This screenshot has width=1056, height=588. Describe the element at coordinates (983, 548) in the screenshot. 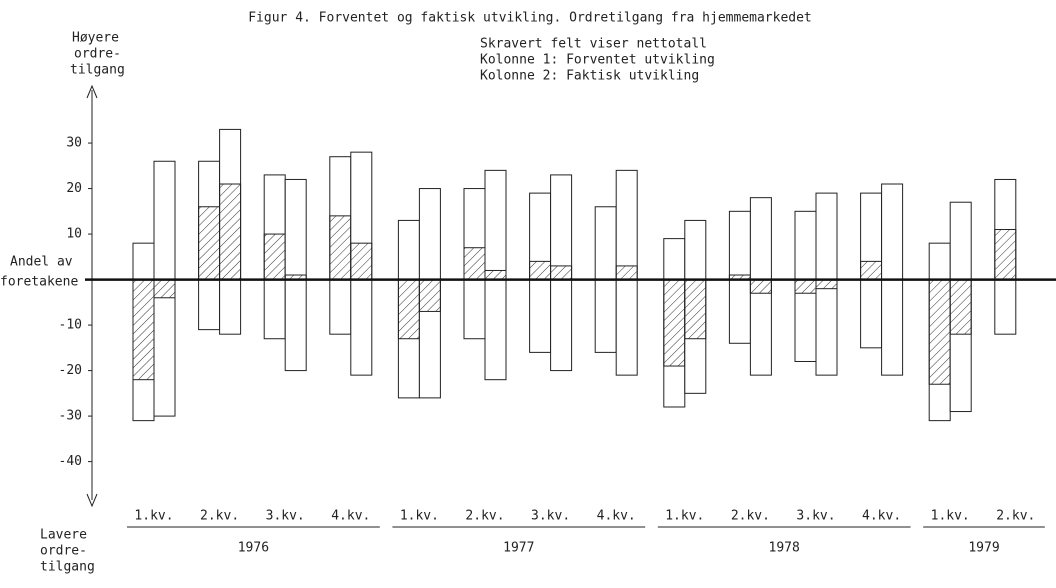

I see `group-label: 1979` at that location.